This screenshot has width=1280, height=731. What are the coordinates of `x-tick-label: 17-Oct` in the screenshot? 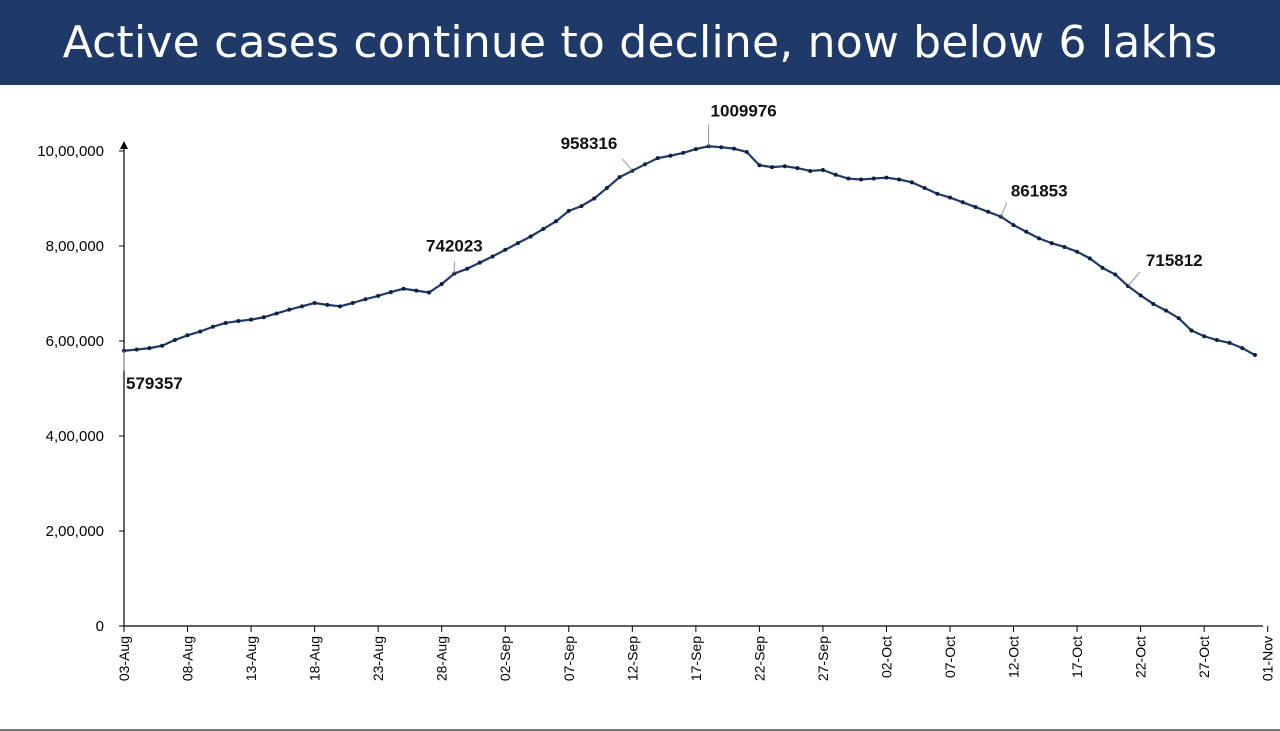 It's located at (1077, 657).